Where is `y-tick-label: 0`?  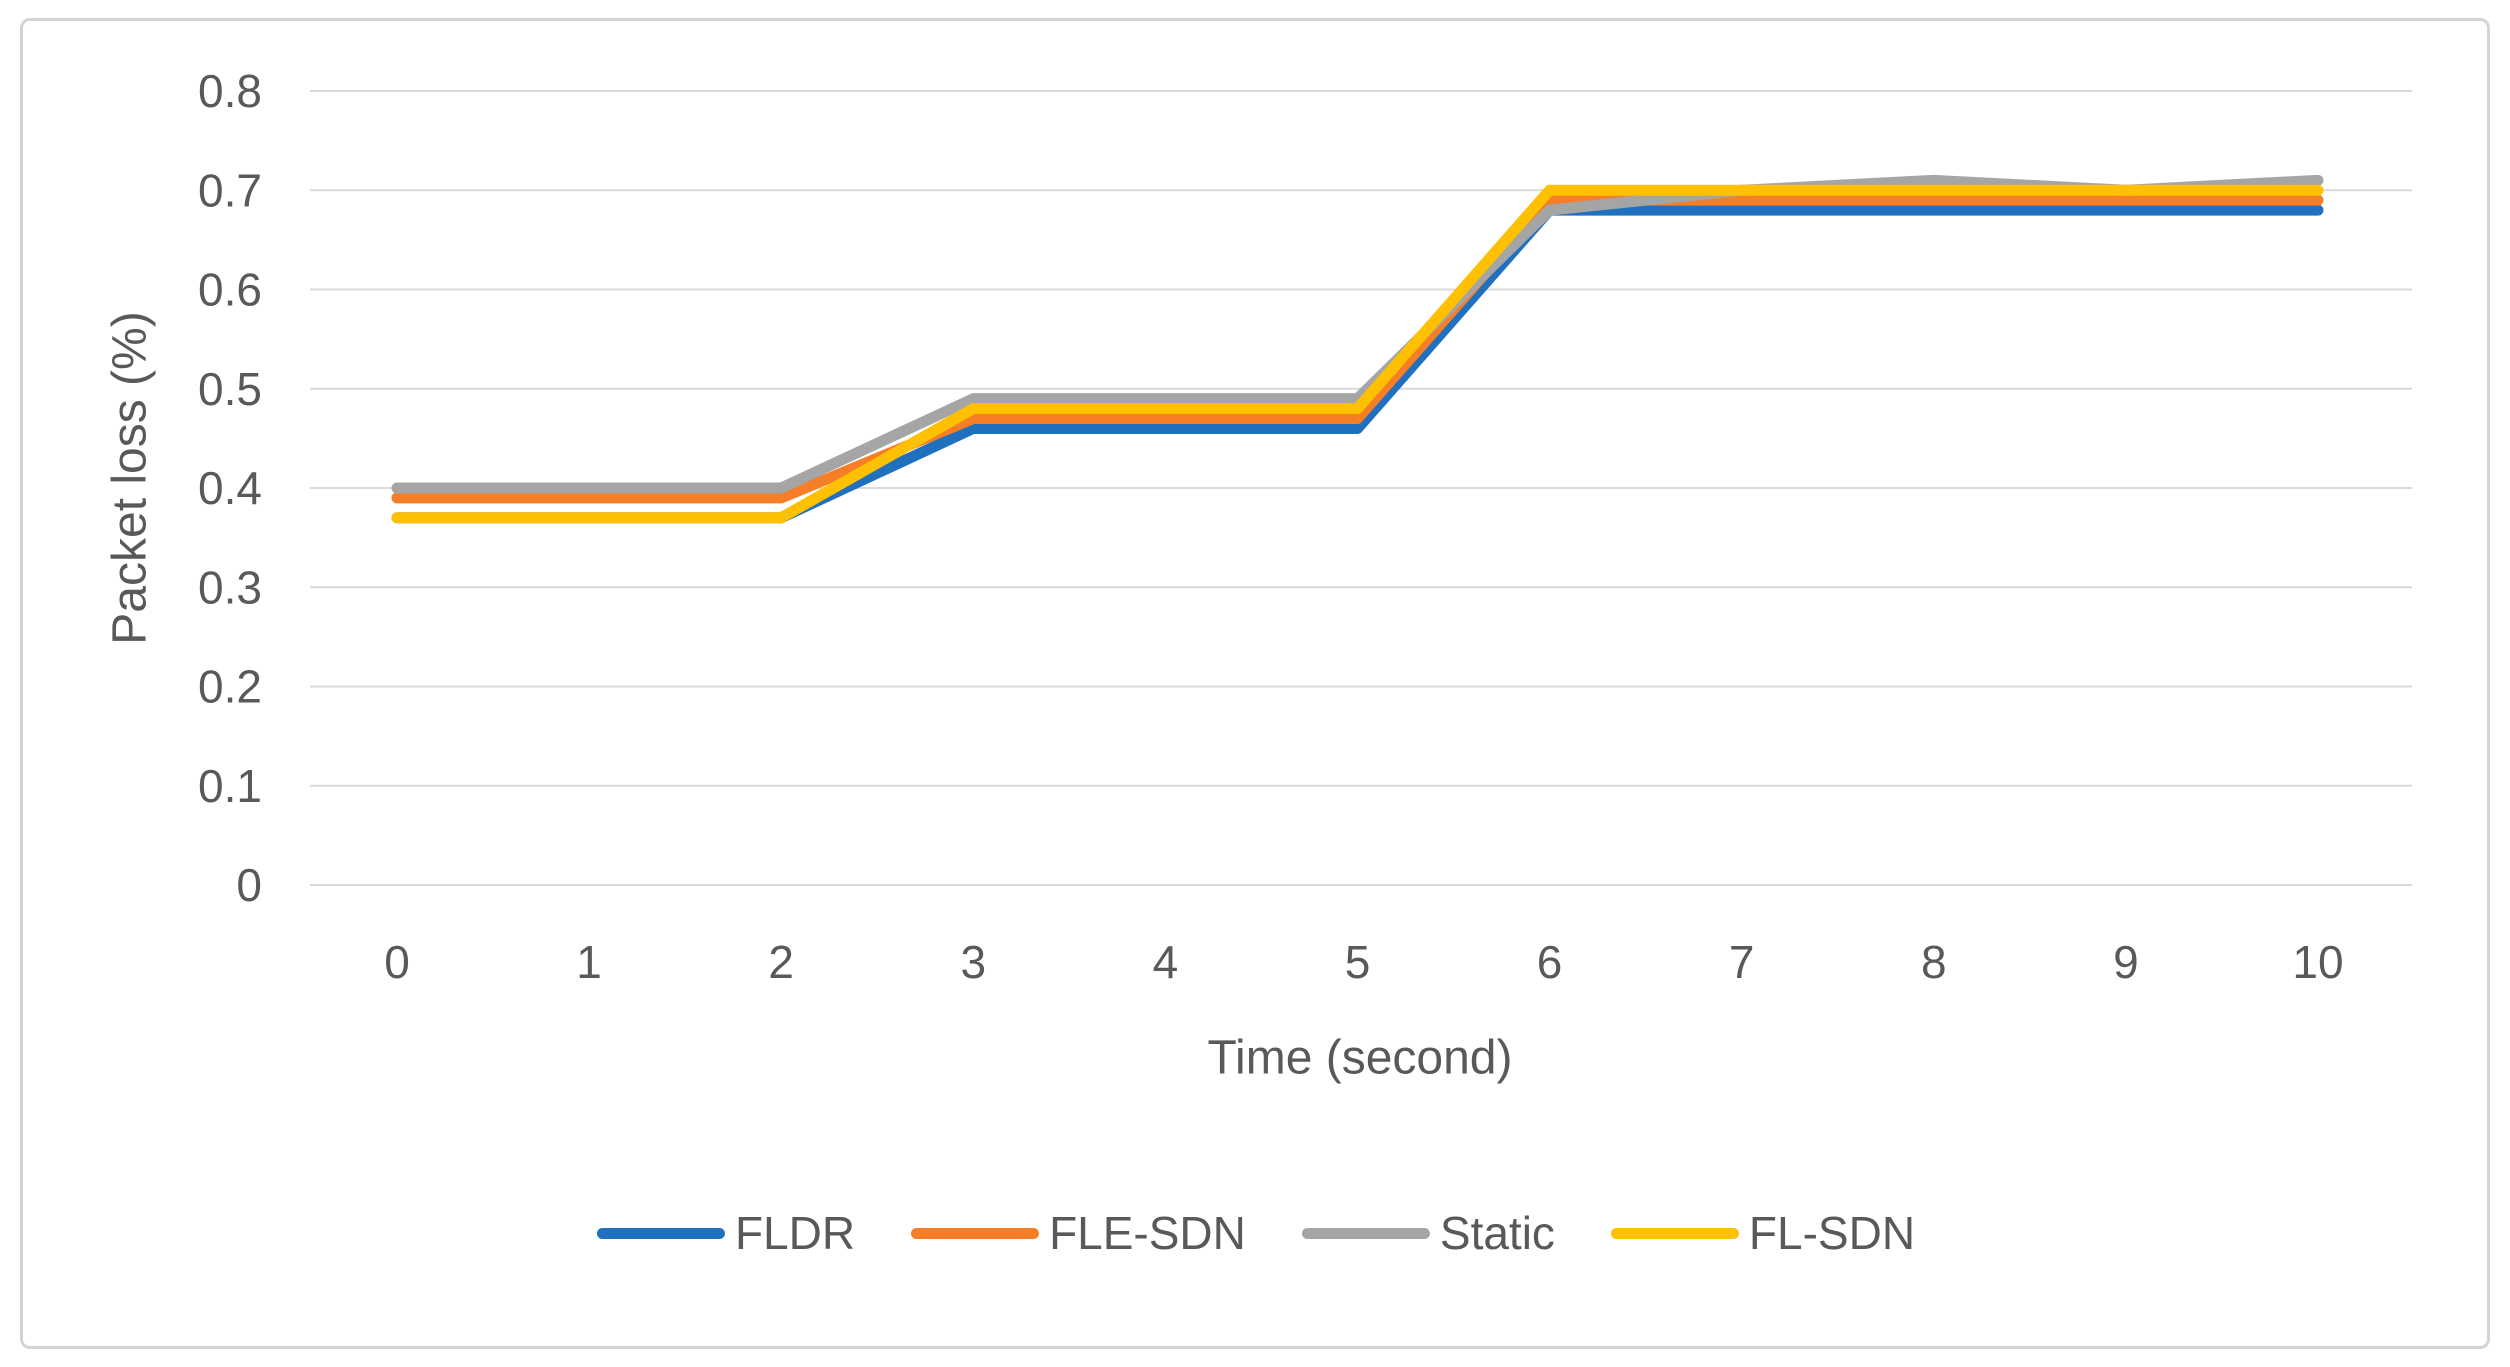
y-tick-label: 0 is located at coordinates (249, 885).